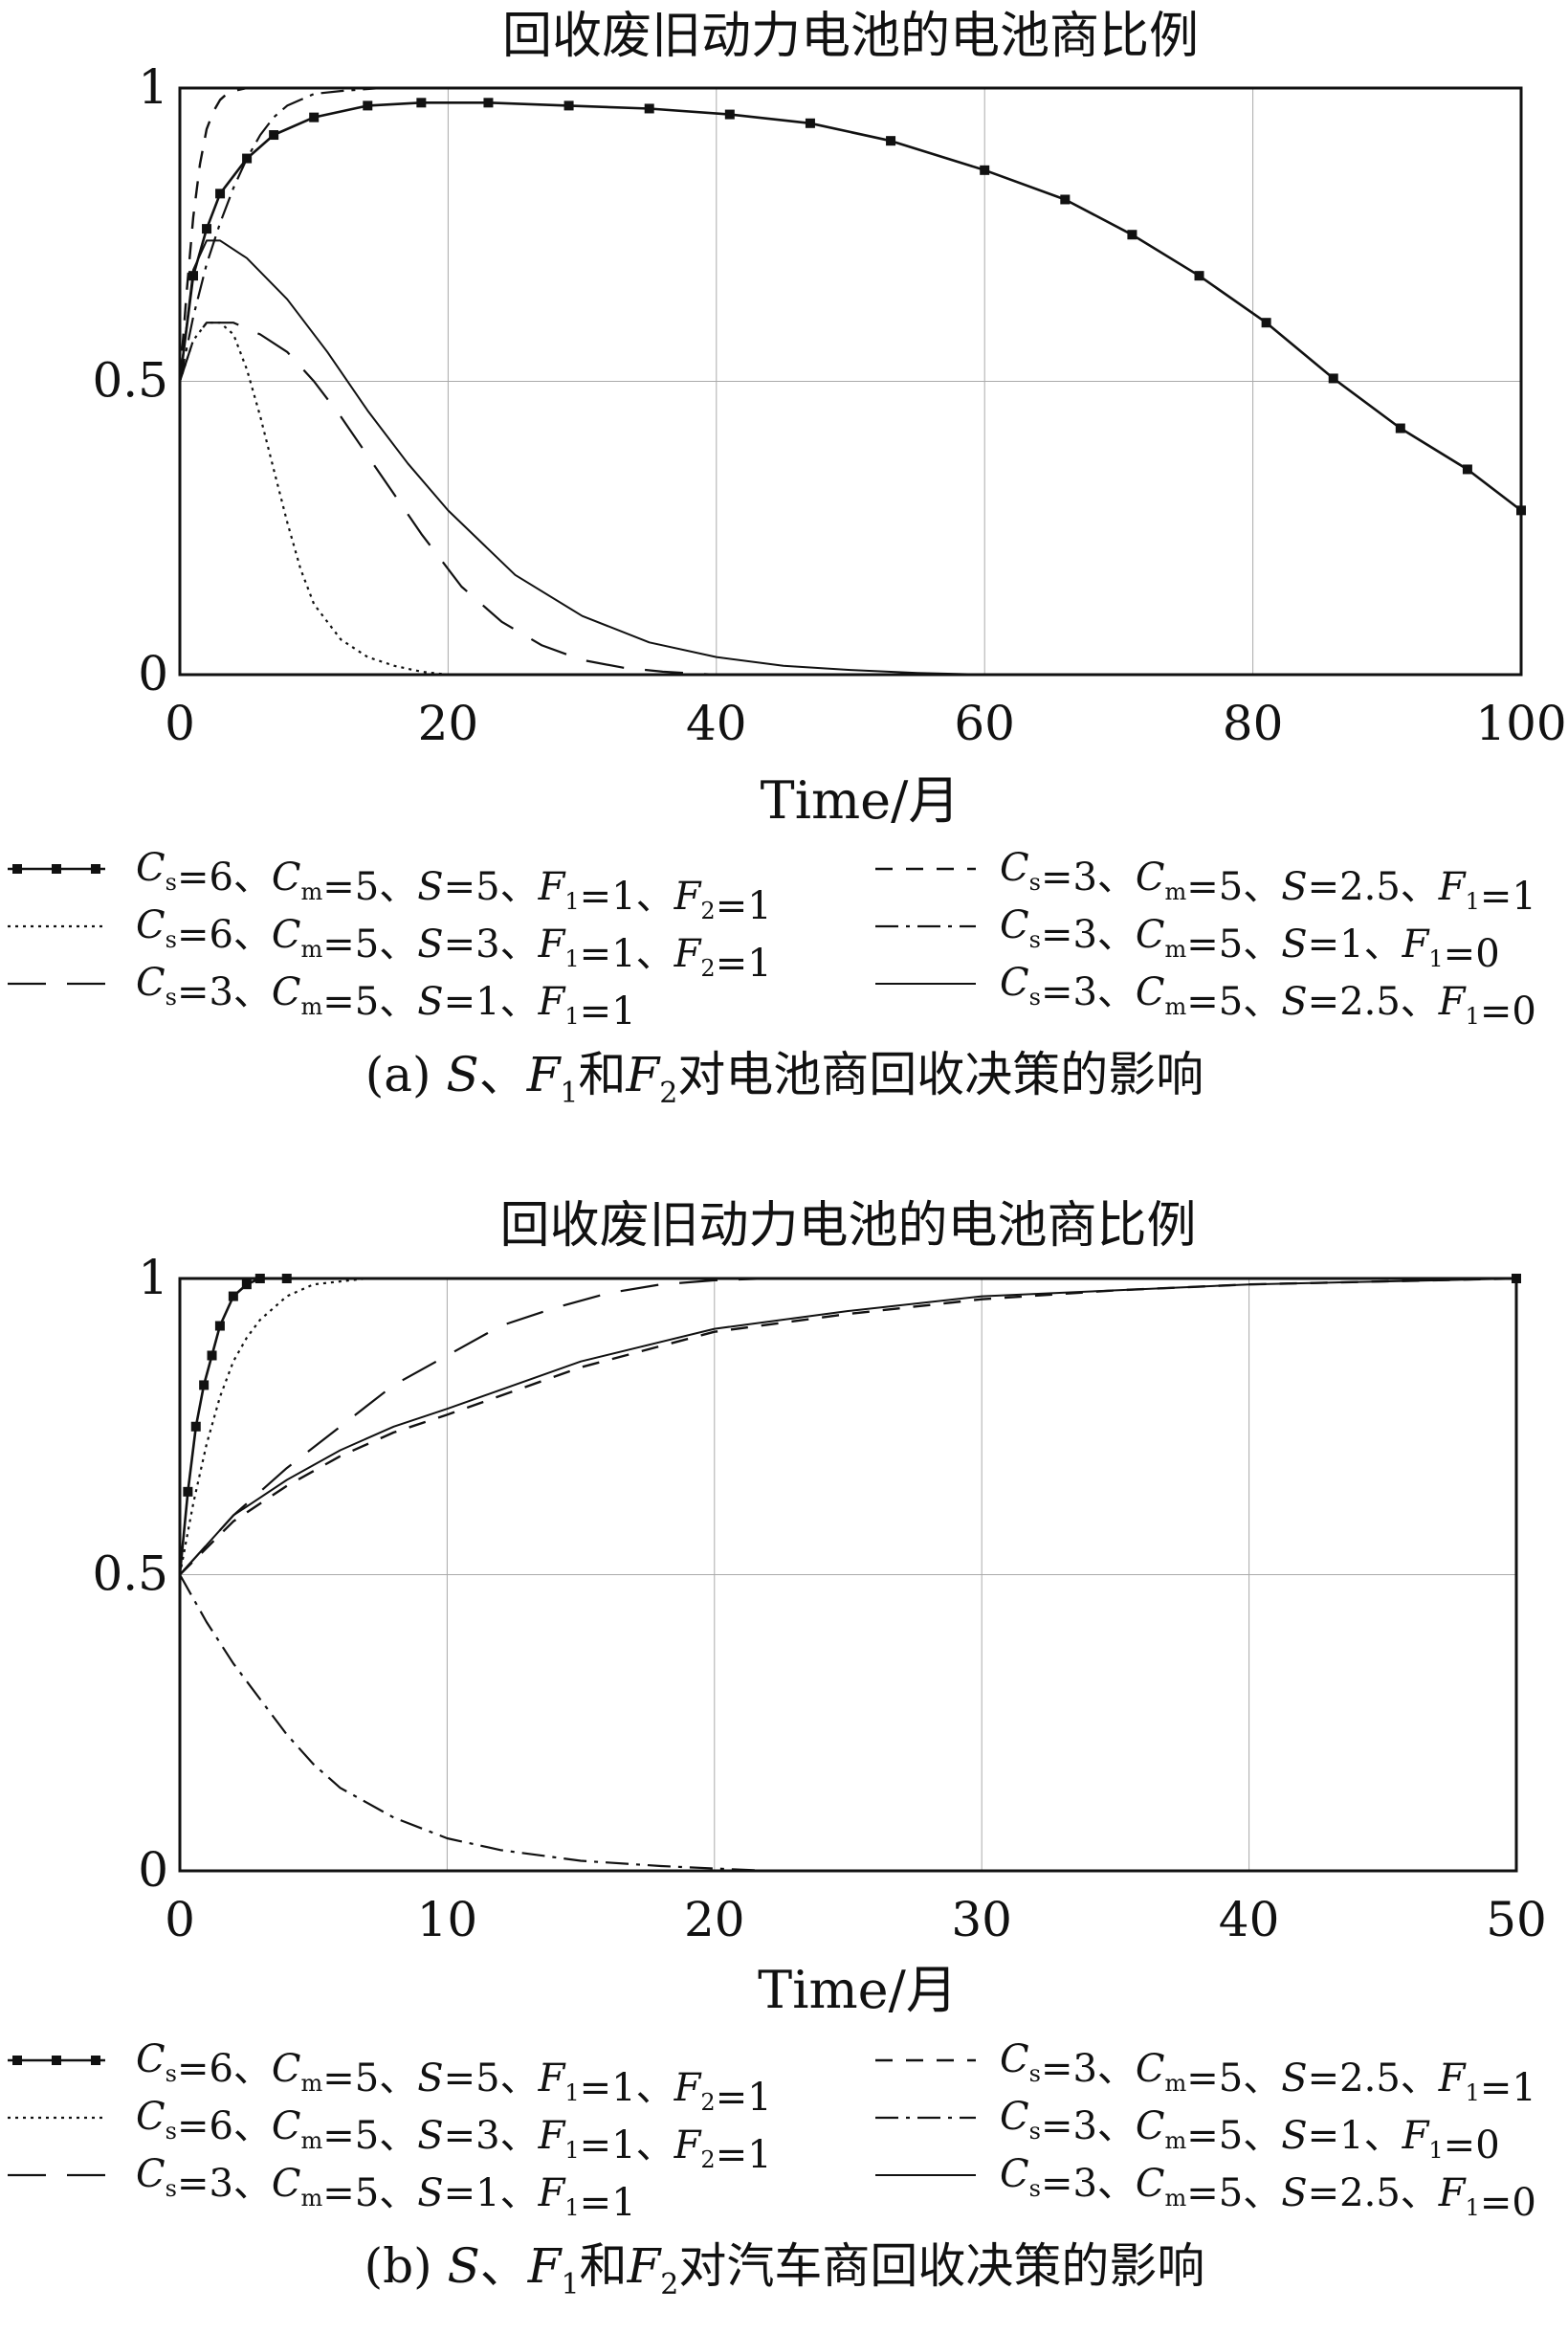  What do you see at coordinates (1253, 724) in the screenshot?
I see `x-tick-label: 80` at bounding box center [1253, 724].